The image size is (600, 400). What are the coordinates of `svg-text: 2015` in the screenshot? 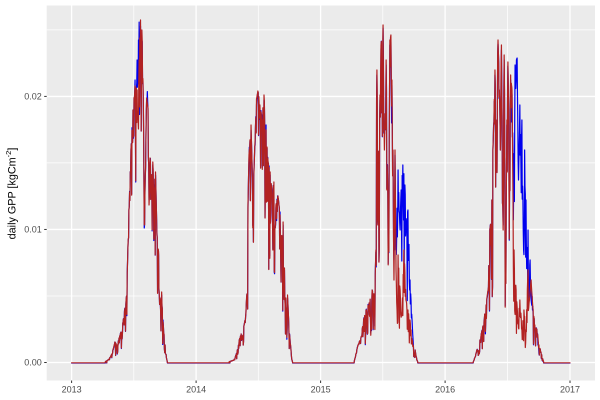 It's located at (321, 389).